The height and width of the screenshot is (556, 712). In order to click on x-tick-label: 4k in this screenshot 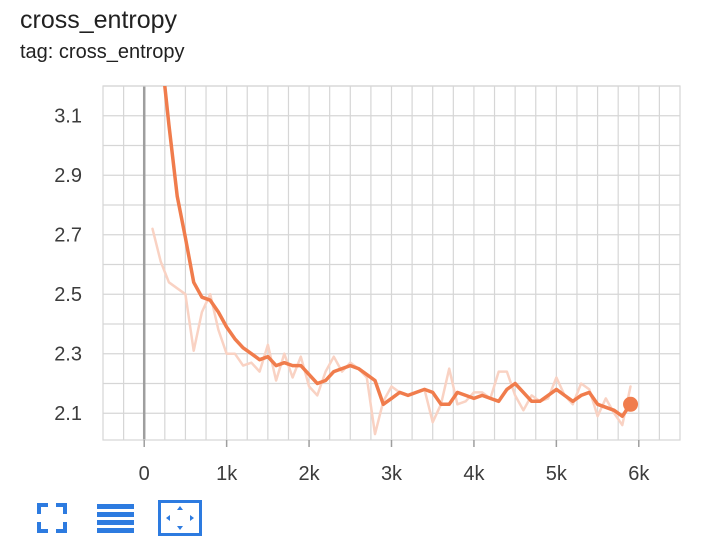, I will do `click(474, 474)`.